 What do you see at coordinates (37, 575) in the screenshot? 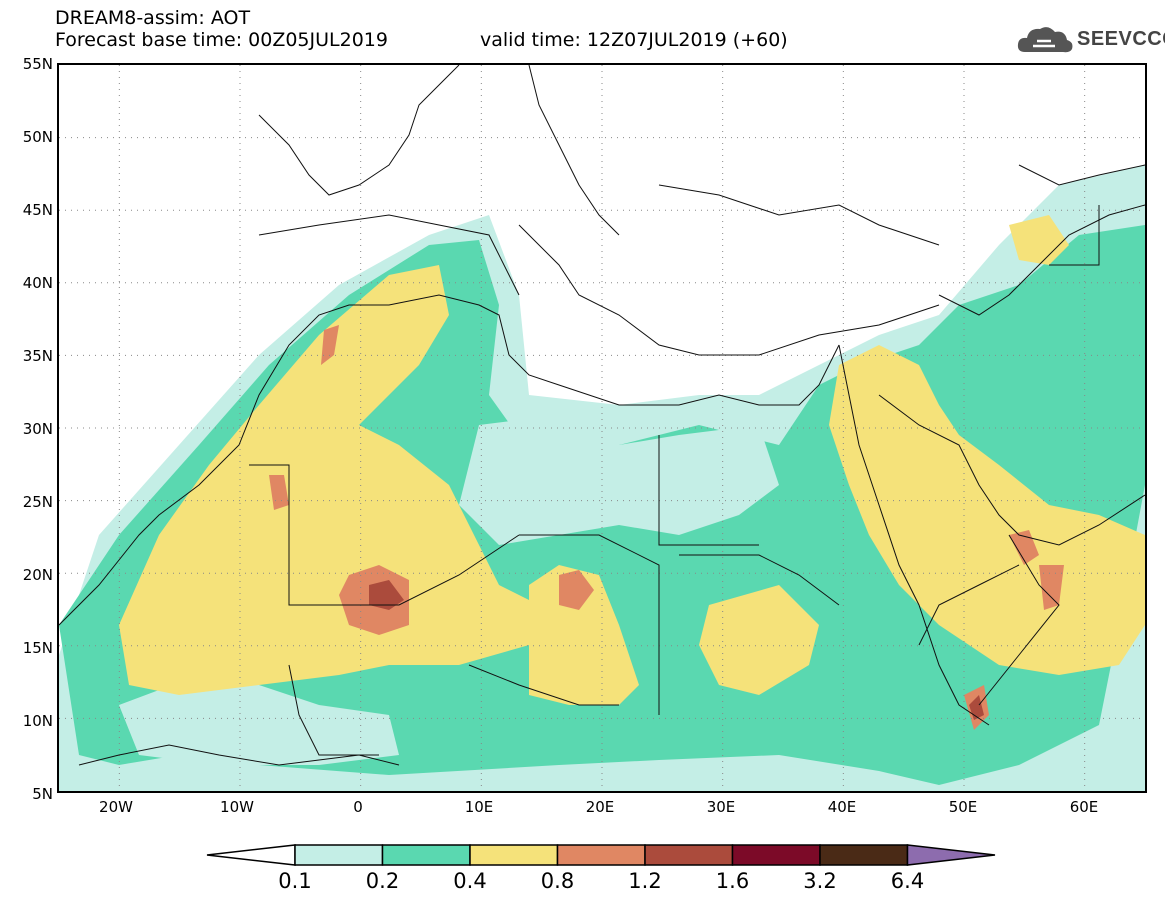
I see `lat-tick-label: 20N` at bounding box center [37, 575].